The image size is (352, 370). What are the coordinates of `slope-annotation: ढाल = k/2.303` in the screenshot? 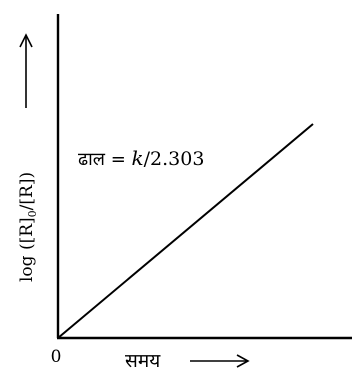 It's located at (141, 158).